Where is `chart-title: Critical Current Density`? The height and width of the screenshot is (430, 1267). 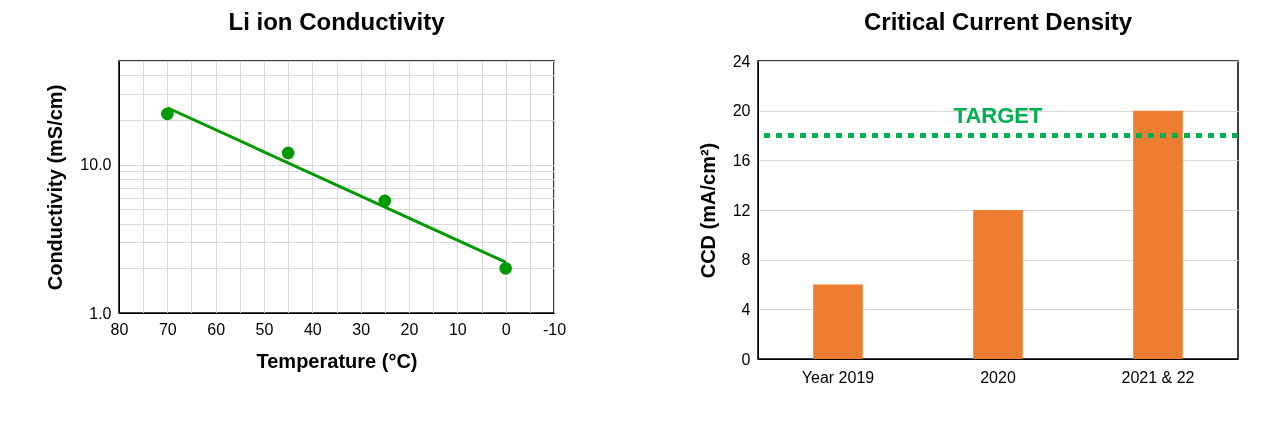 chart-title: Critical Current Density is located at coordinates (998, 21).